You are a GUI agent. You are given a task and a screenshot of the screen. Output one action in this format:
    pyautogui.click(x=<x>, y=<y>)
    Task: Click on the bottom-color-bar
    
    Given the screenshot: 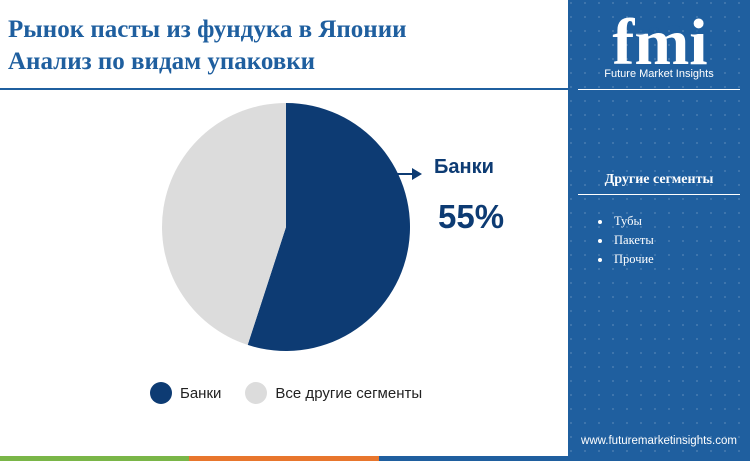 What is the action you would take?
    pyautogui.click(x=284, y=458)
    